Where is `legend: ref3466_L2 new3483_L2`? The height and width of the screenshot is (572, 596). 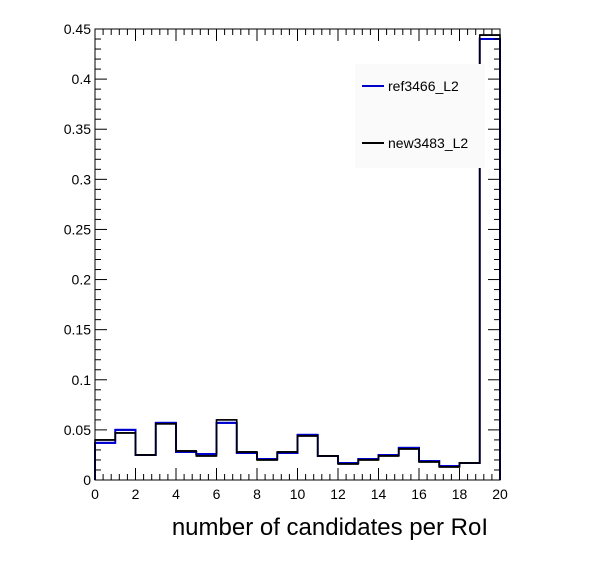
legend: ref3466_L2 new3483_L2 is located at coordinates (420, 116).